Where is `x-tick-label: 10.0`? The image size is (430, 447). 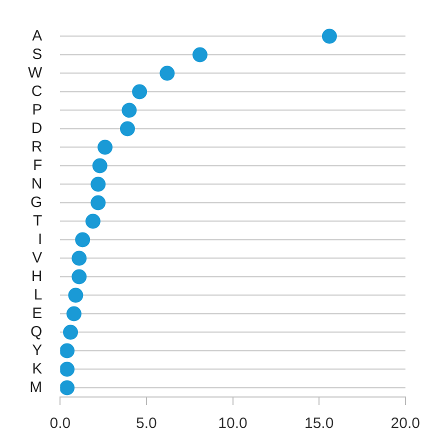
x-tick-label: 10.0 is located at coordinates (233, 423).